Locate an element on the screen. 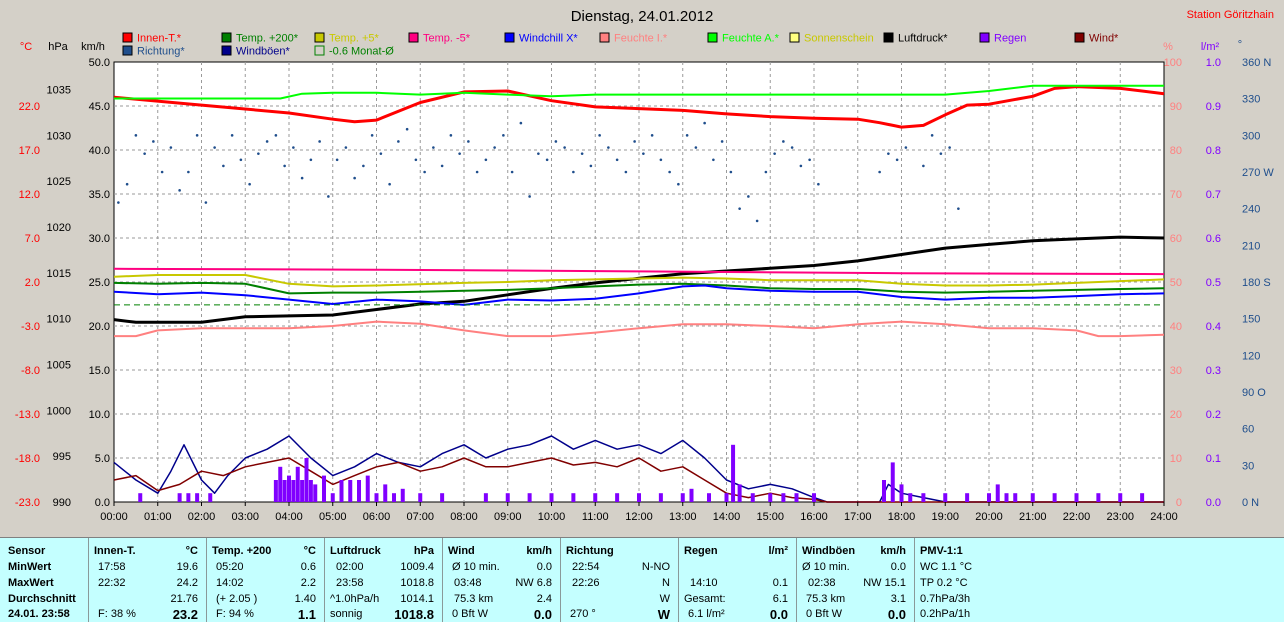 The image size is (1284, 622). stats-value: 1014.1 is located at coordinates (417, 599).